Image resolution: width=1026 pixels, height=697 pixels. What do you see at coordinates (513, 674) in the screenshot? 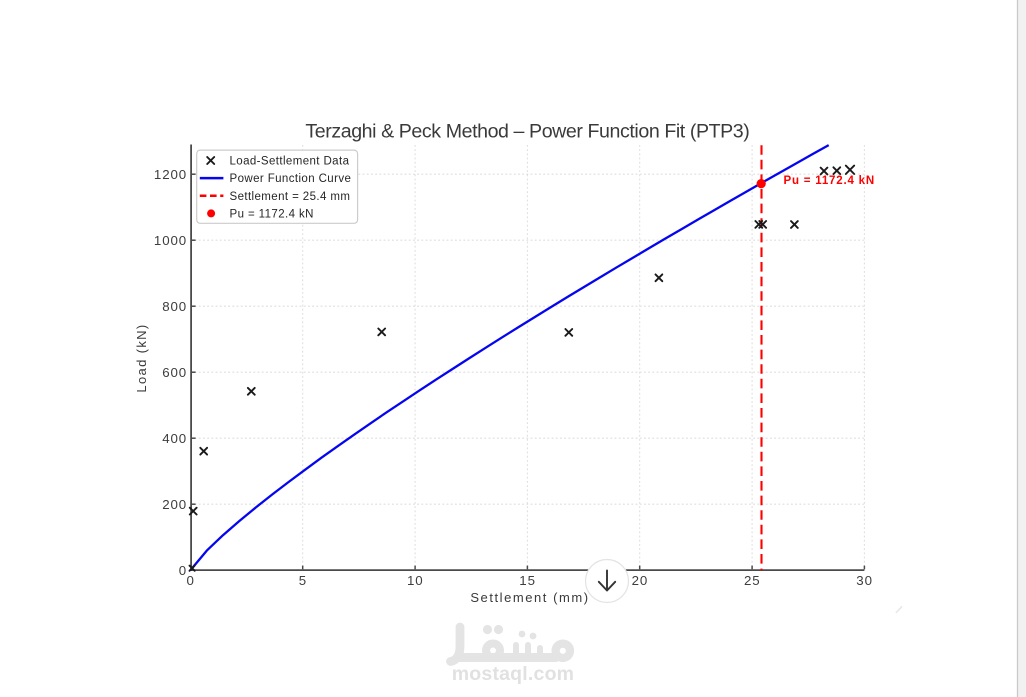
I see `svg-text: mostaql.com` at bounding box center [513, 674].